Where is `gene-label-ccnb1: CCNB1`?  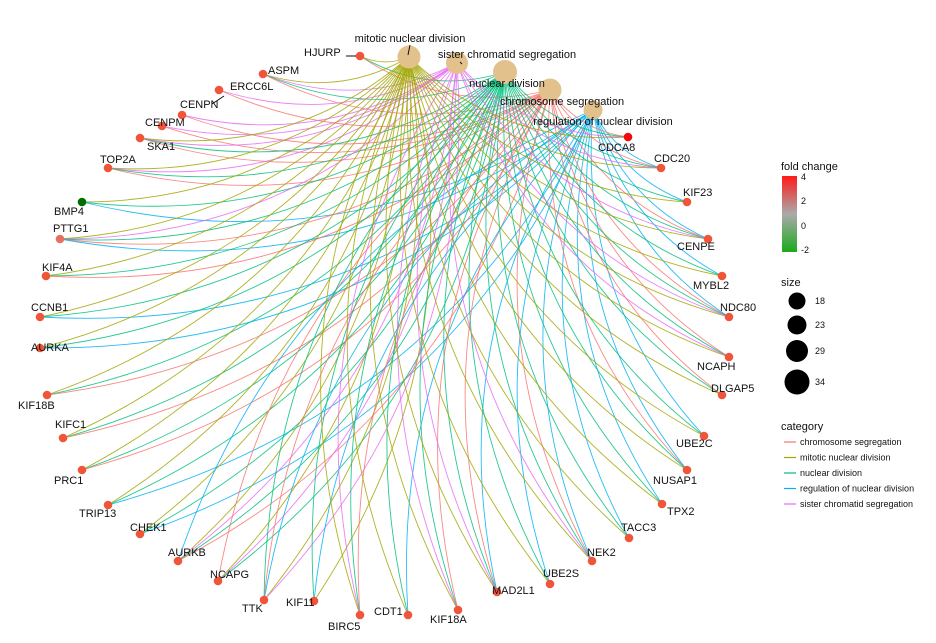 gene-label-ccnb1: CCNB1 is located at coordinates (49, 308).